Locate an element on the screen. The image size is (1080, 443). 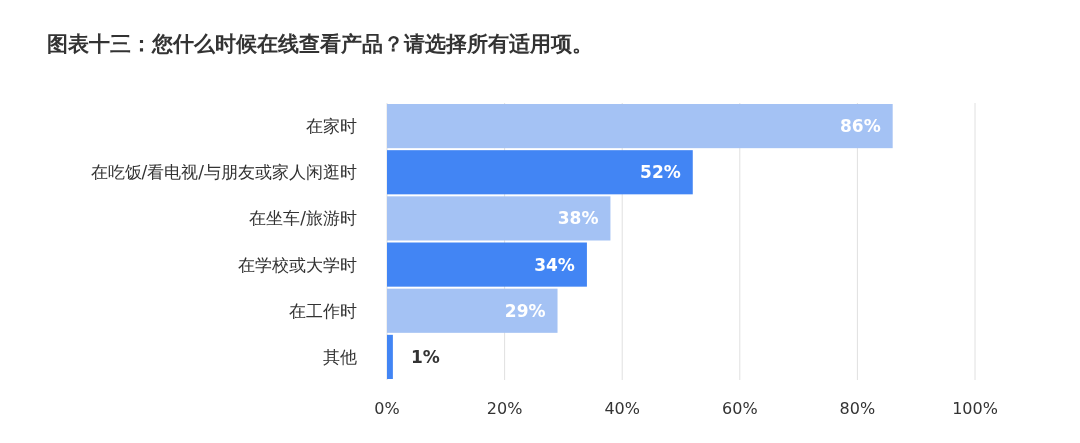
chart-title: 图表十三：您什么时候在线查看产品？请选择所有适用项。 is located at coordinates (320, 44).